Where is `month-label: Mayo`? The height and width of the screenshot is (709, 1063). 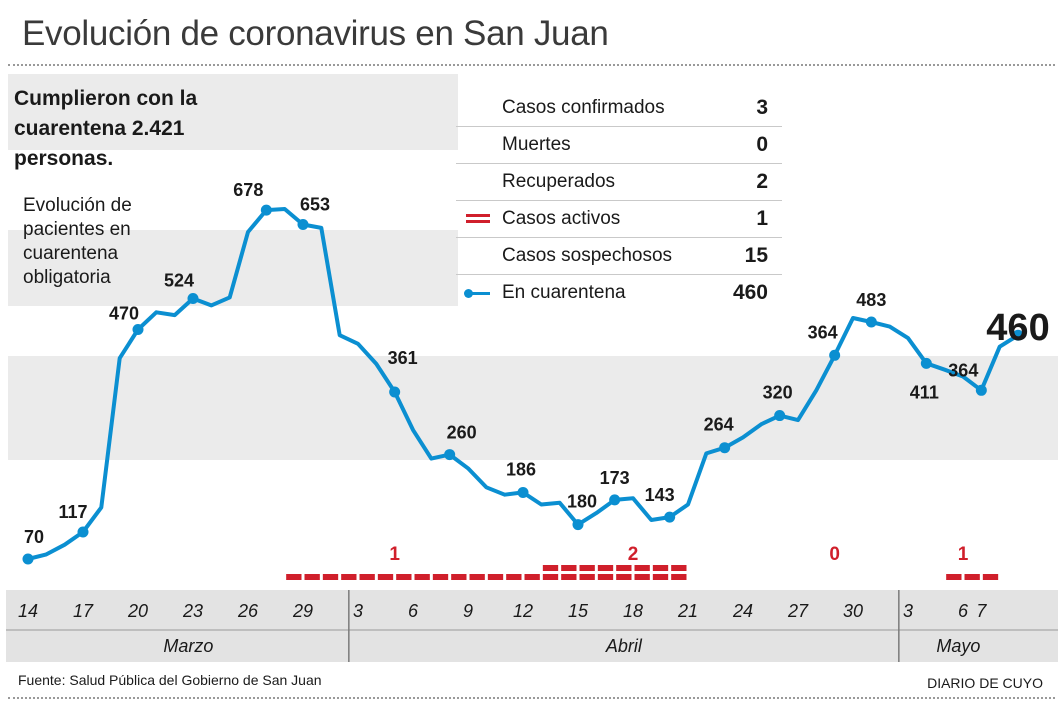 month-label: Mayo is located at coordinates (958, 646).